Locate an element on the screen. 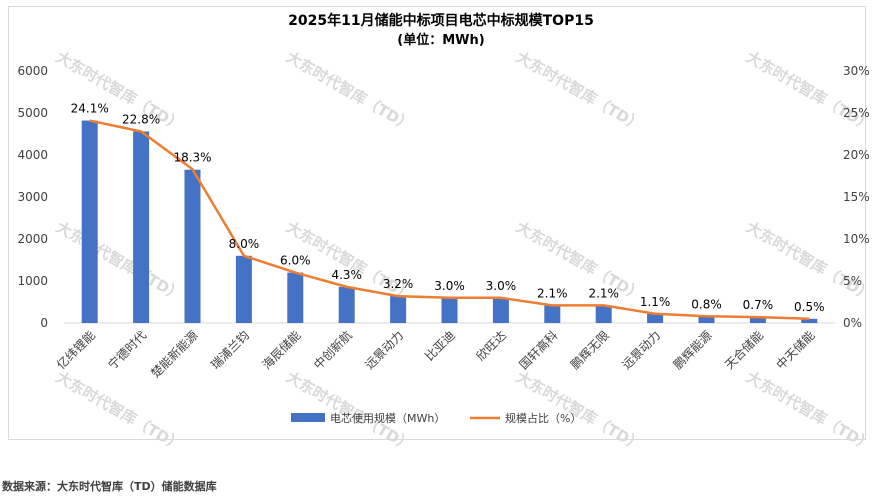 This screenshot has height=502, width=883. y-left-tick-label: 2000 is located at coordinates (32, 239).